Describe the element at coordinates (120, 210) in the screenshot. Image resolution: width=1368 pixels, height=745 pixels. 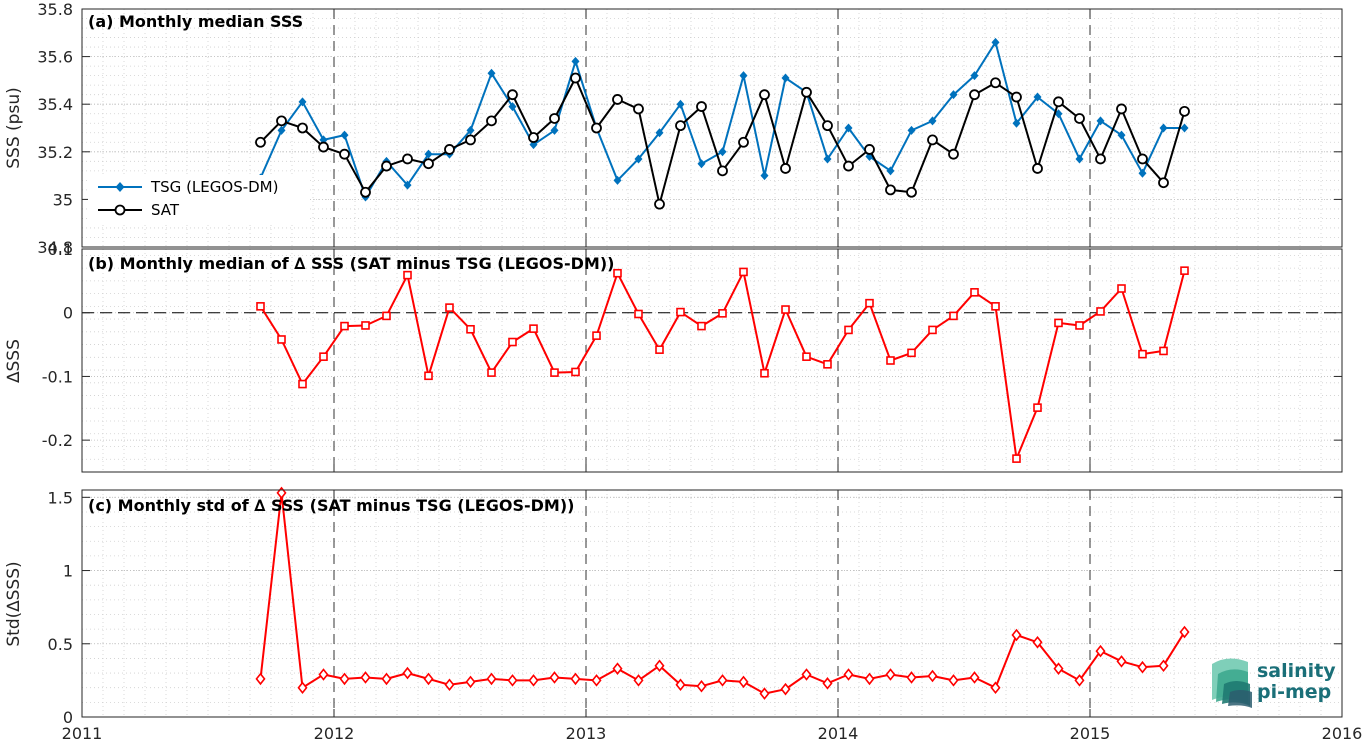
I see `legend-sat-marker` at that location.